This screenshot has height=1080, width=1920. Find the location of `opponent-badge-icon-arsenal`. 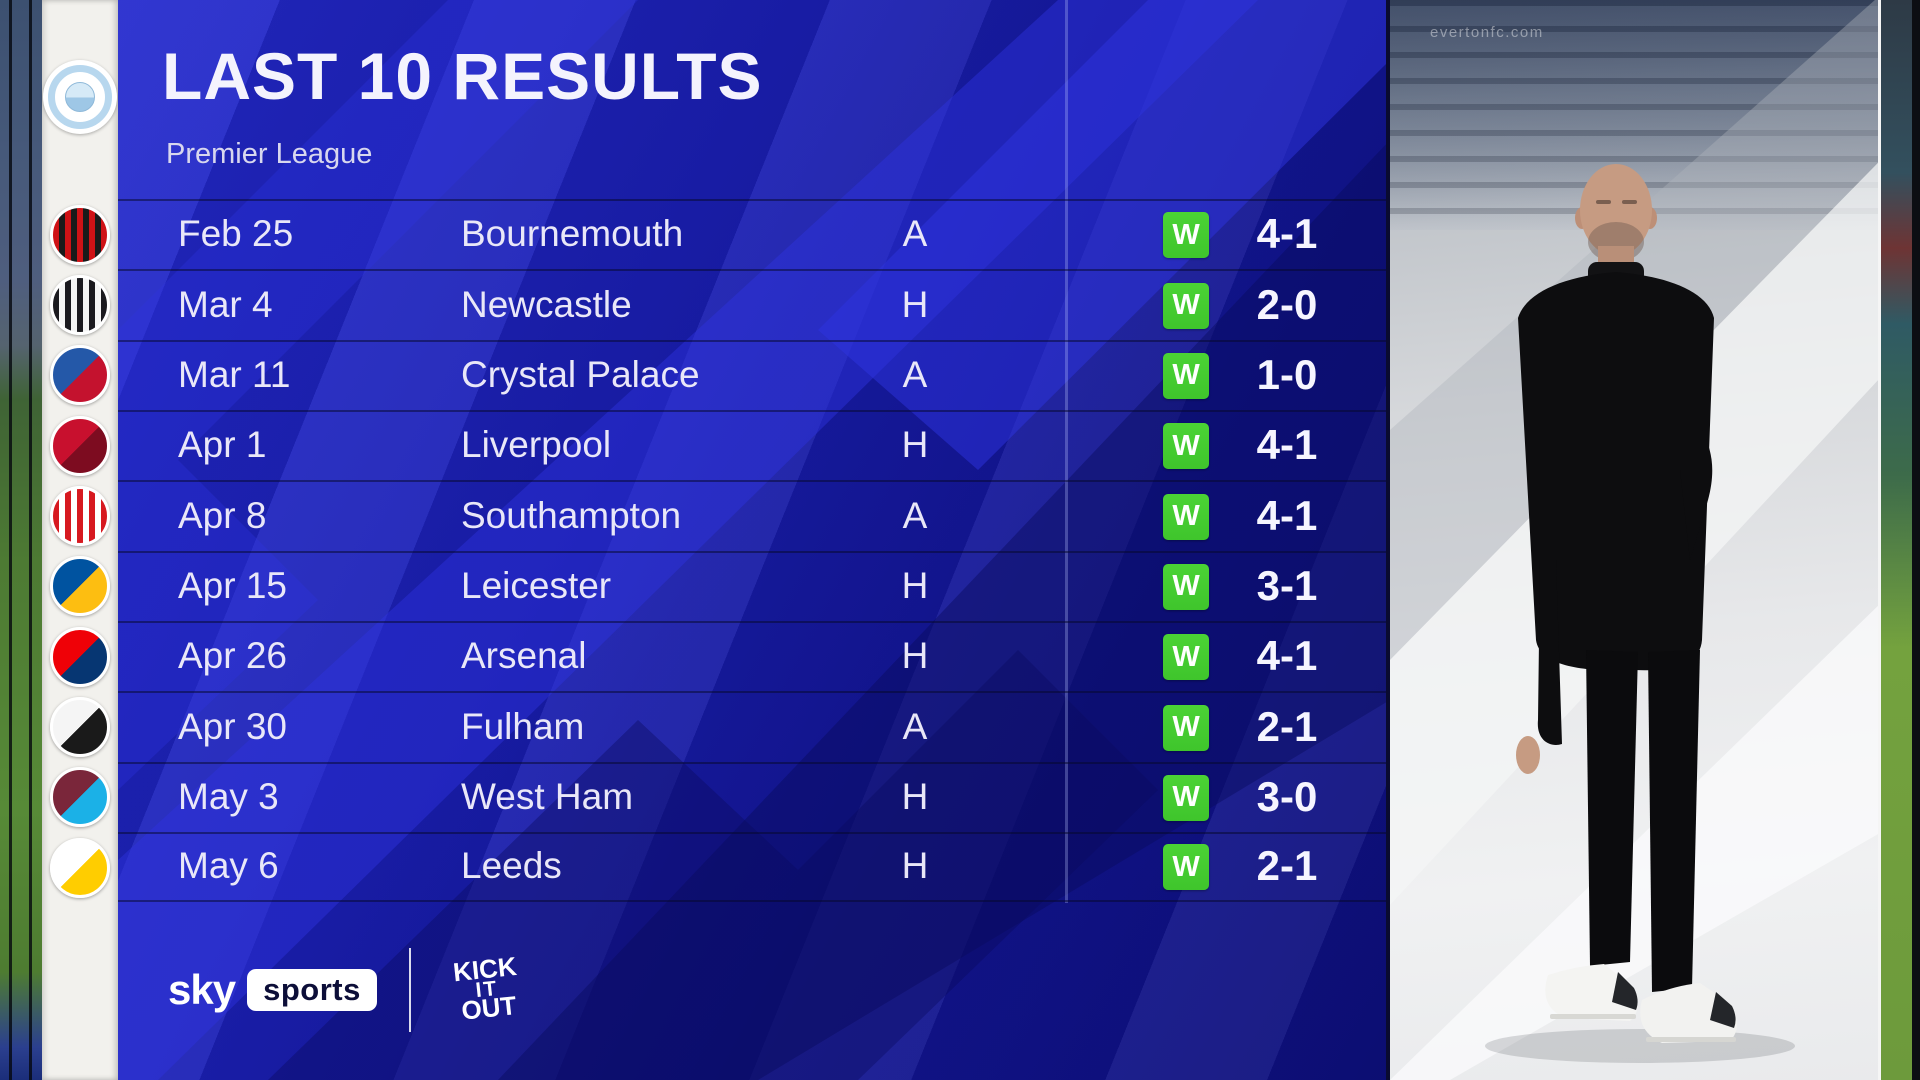

opponent-badge-icon-arsenal is located at coordinates (80, 656).